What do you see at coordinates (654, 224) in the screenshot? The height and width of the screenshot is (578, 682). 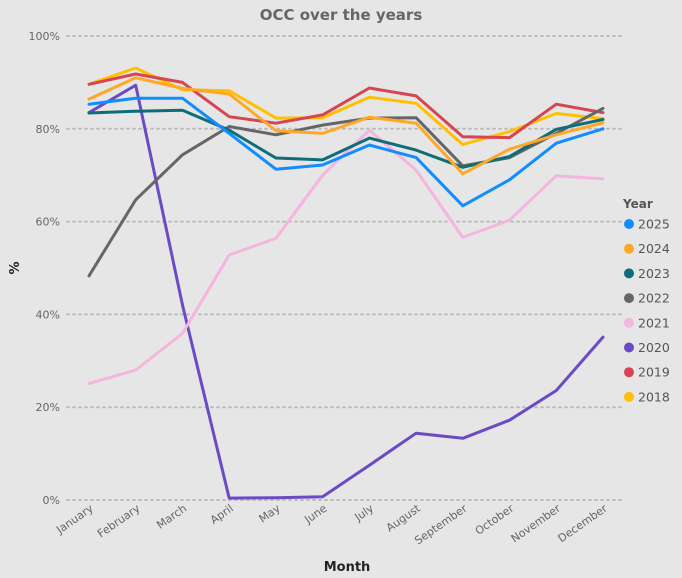 I see `legend-label: 2025` at bounding box center [654, 224].